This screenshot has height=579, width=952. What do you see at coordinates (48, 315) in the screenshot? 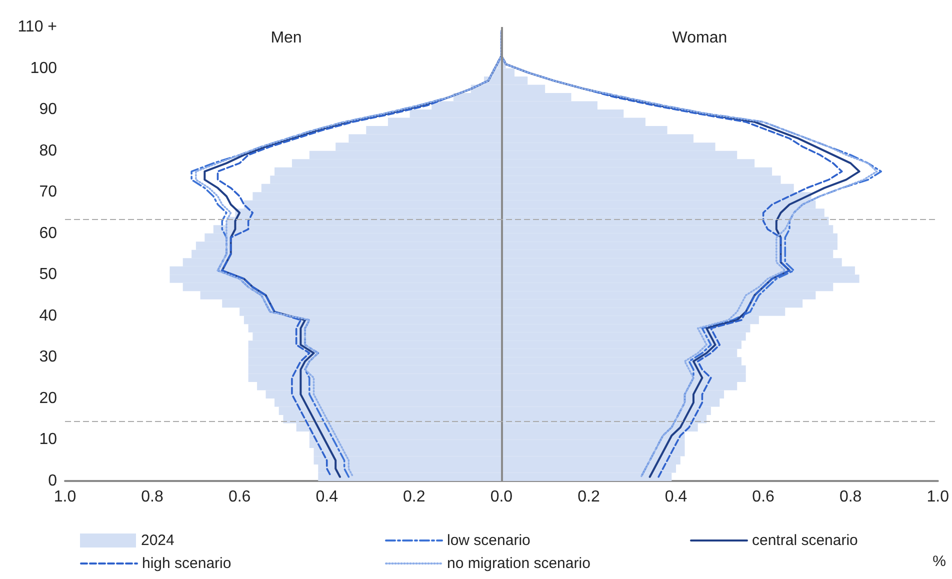
I see `y-tick-label: 40` at bounding box center [48, 315].